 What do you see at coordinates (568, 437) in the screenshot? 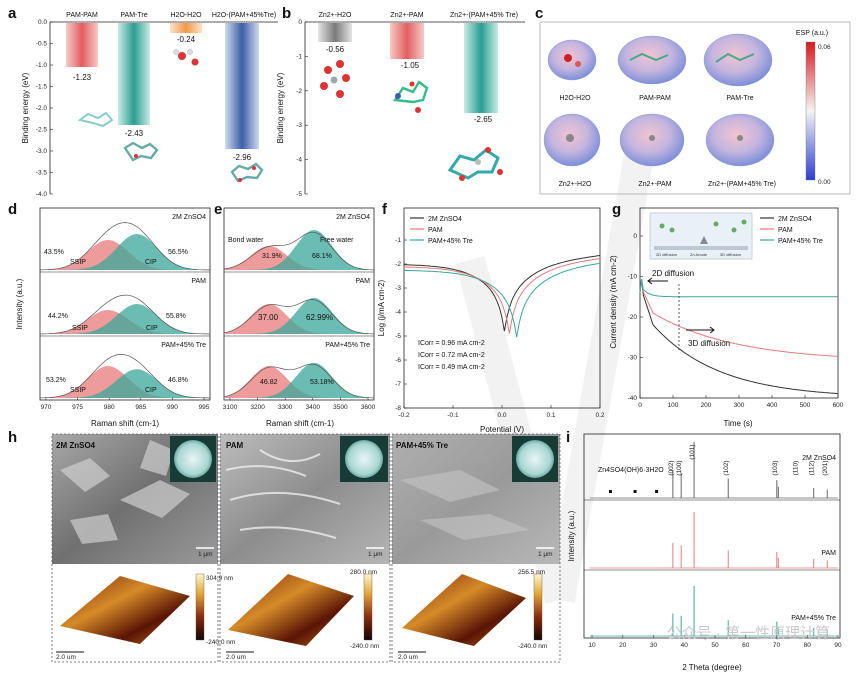
I see `panel-letter-i: i` at bounding box center [568, 437].